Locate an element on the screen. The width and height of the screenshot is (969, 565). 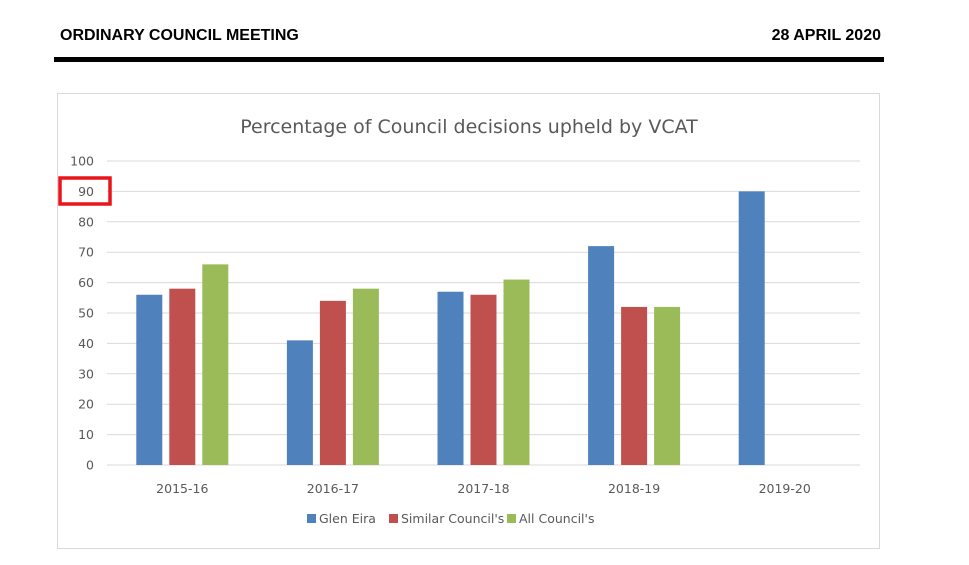
y-tick-label: 30 is located at coordinates (86, 373).